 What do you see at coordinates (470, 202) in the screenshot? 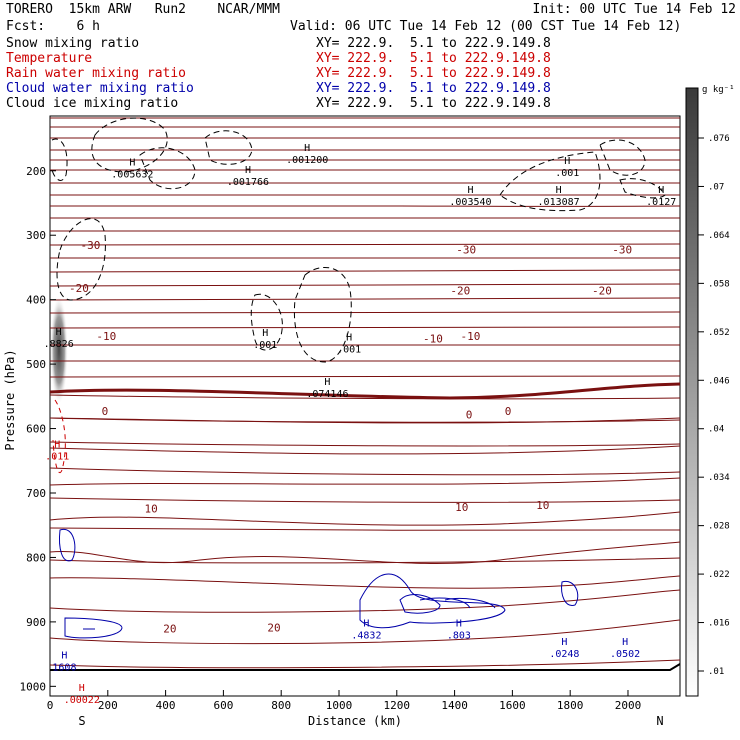
I see `extremum-label: .003540` at bounding box center [470, 202].